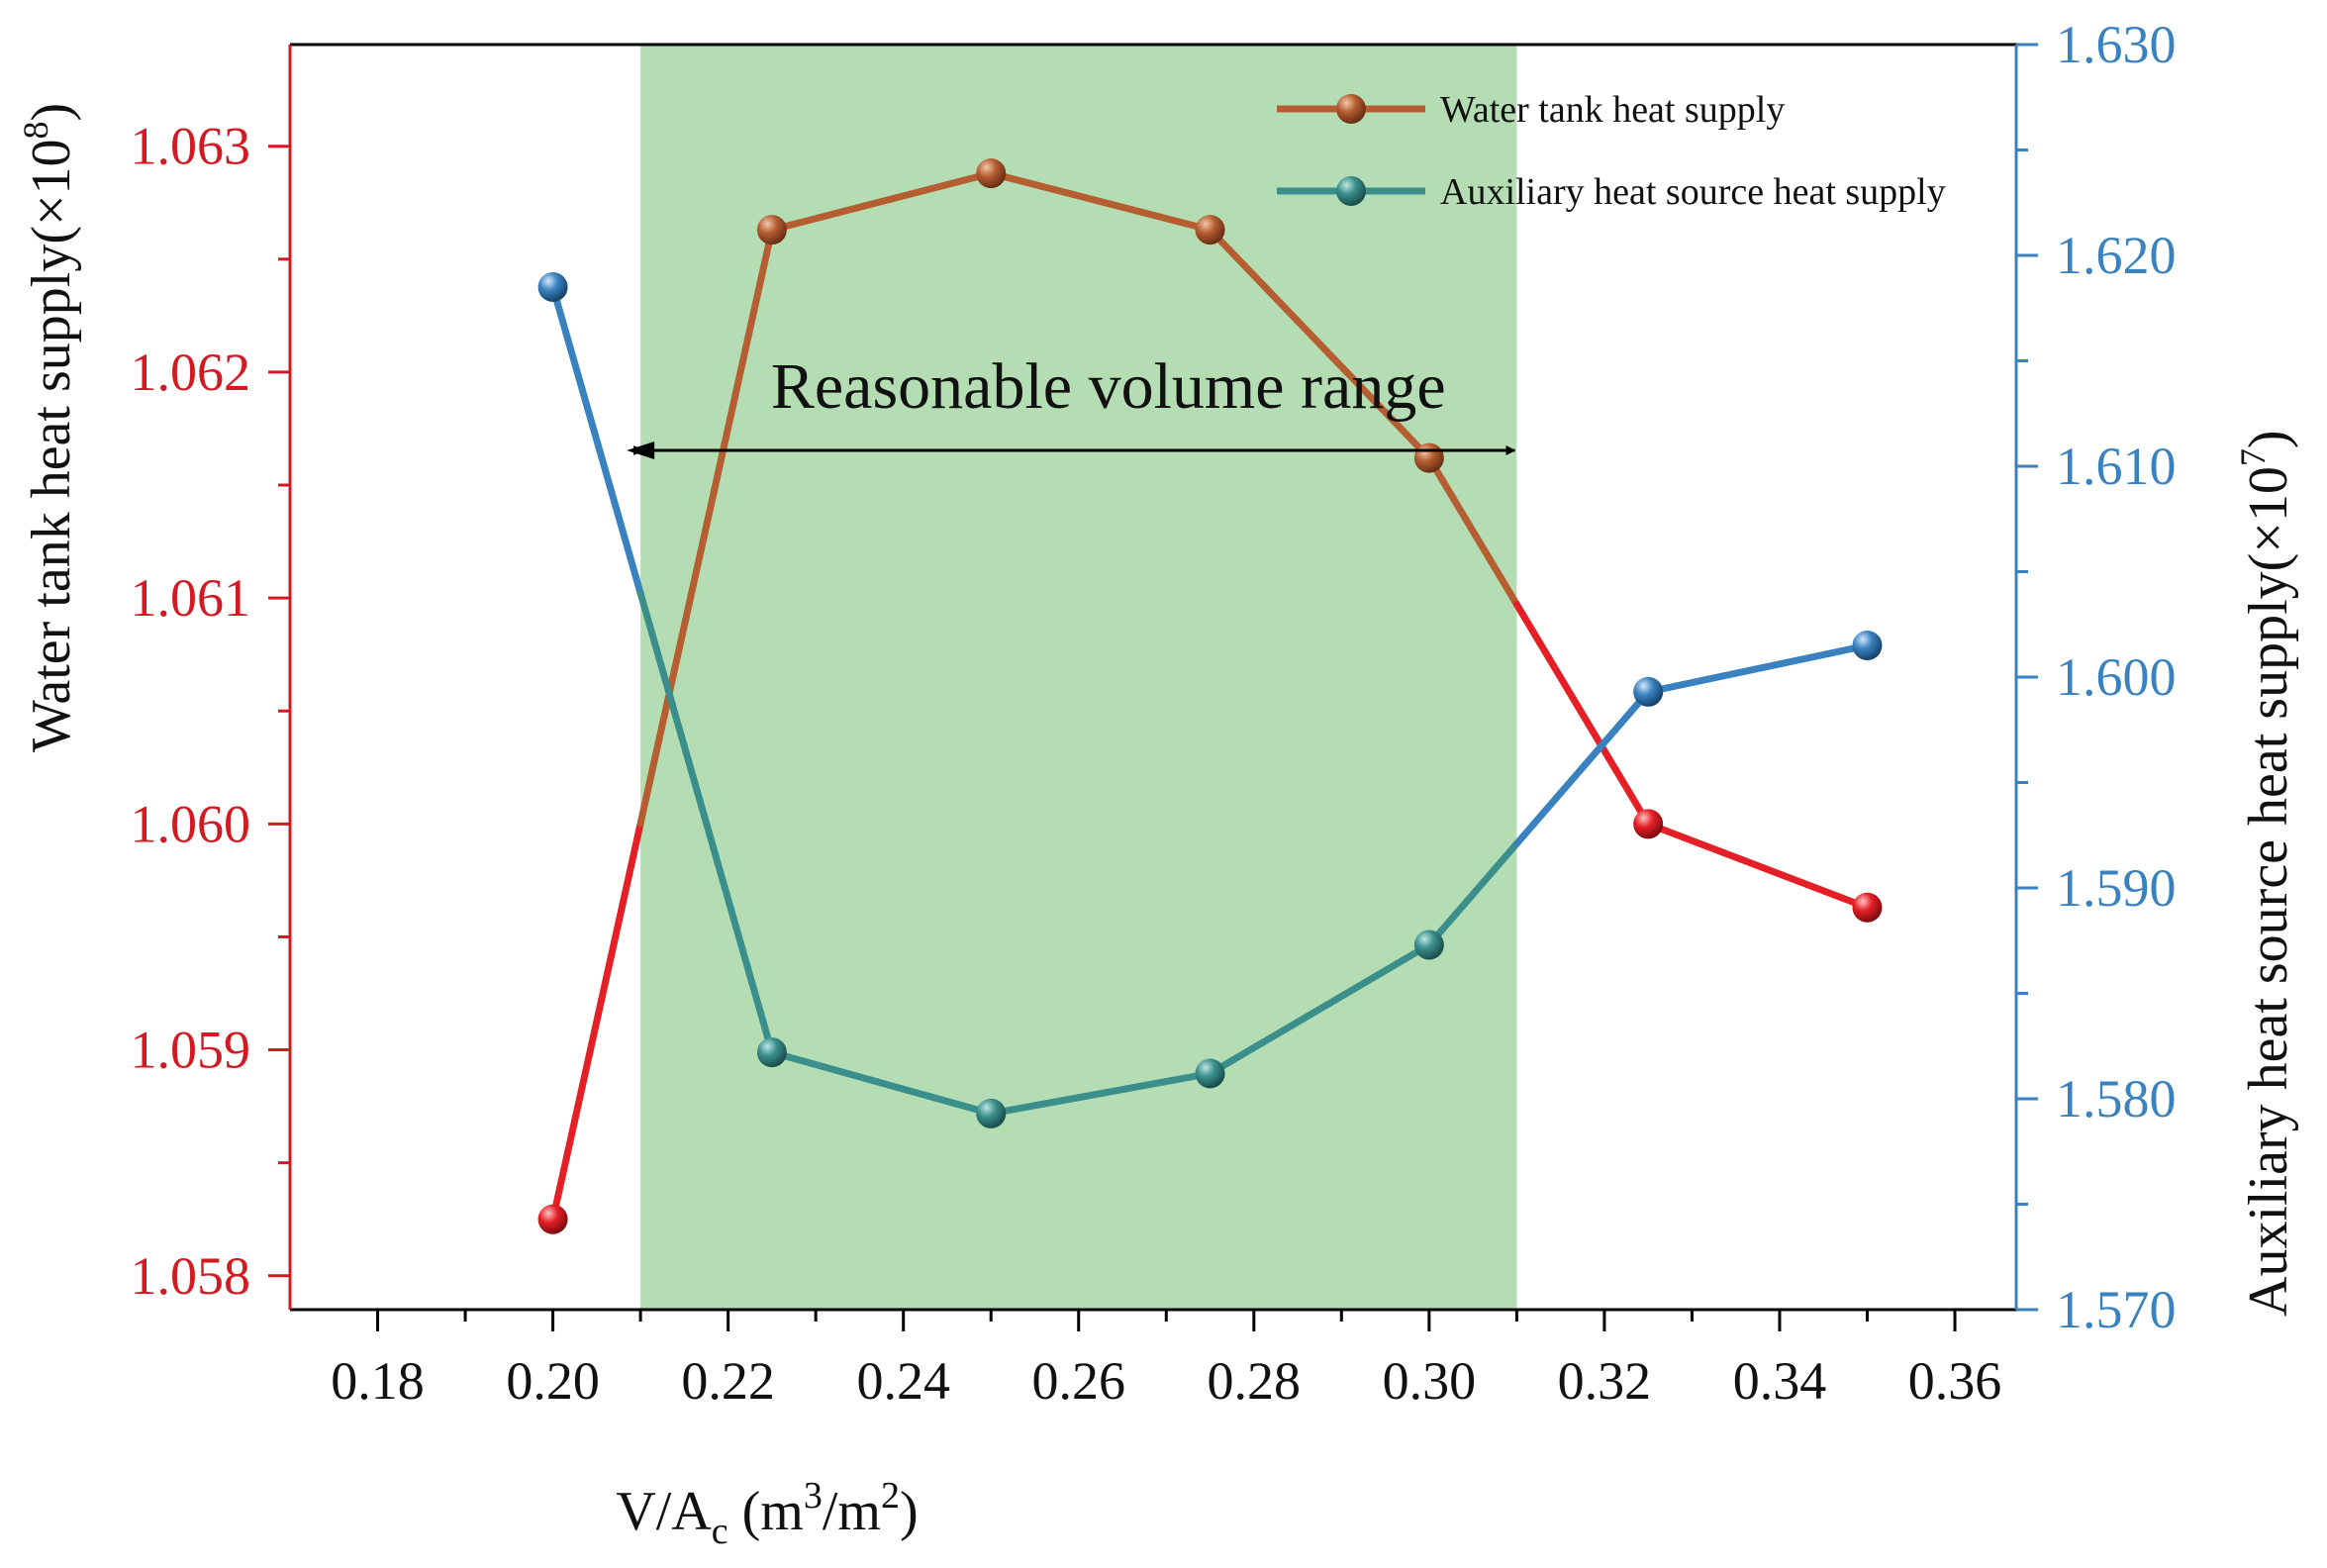  What do you see at coordinates (2116, 1309) in the screenshot?
I see `y-right-tick-label: 1.570` at bounding box center [2116, 1309].